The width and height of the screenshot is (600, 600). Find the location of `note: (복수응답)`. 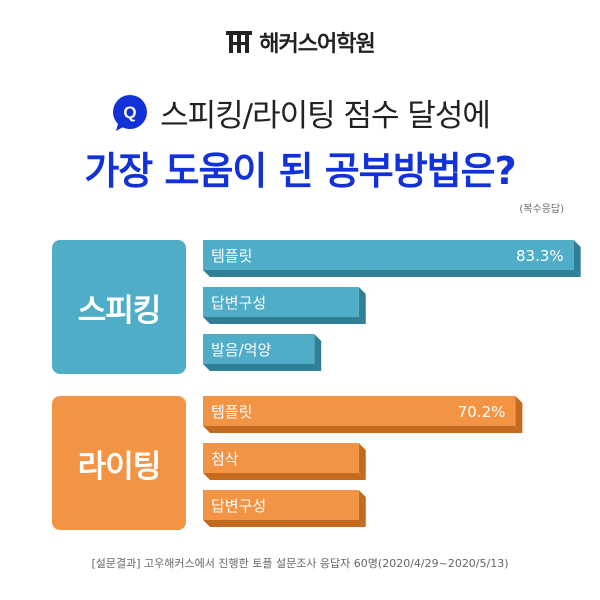

note: (복수응답) is located at coordinates (541, 209).